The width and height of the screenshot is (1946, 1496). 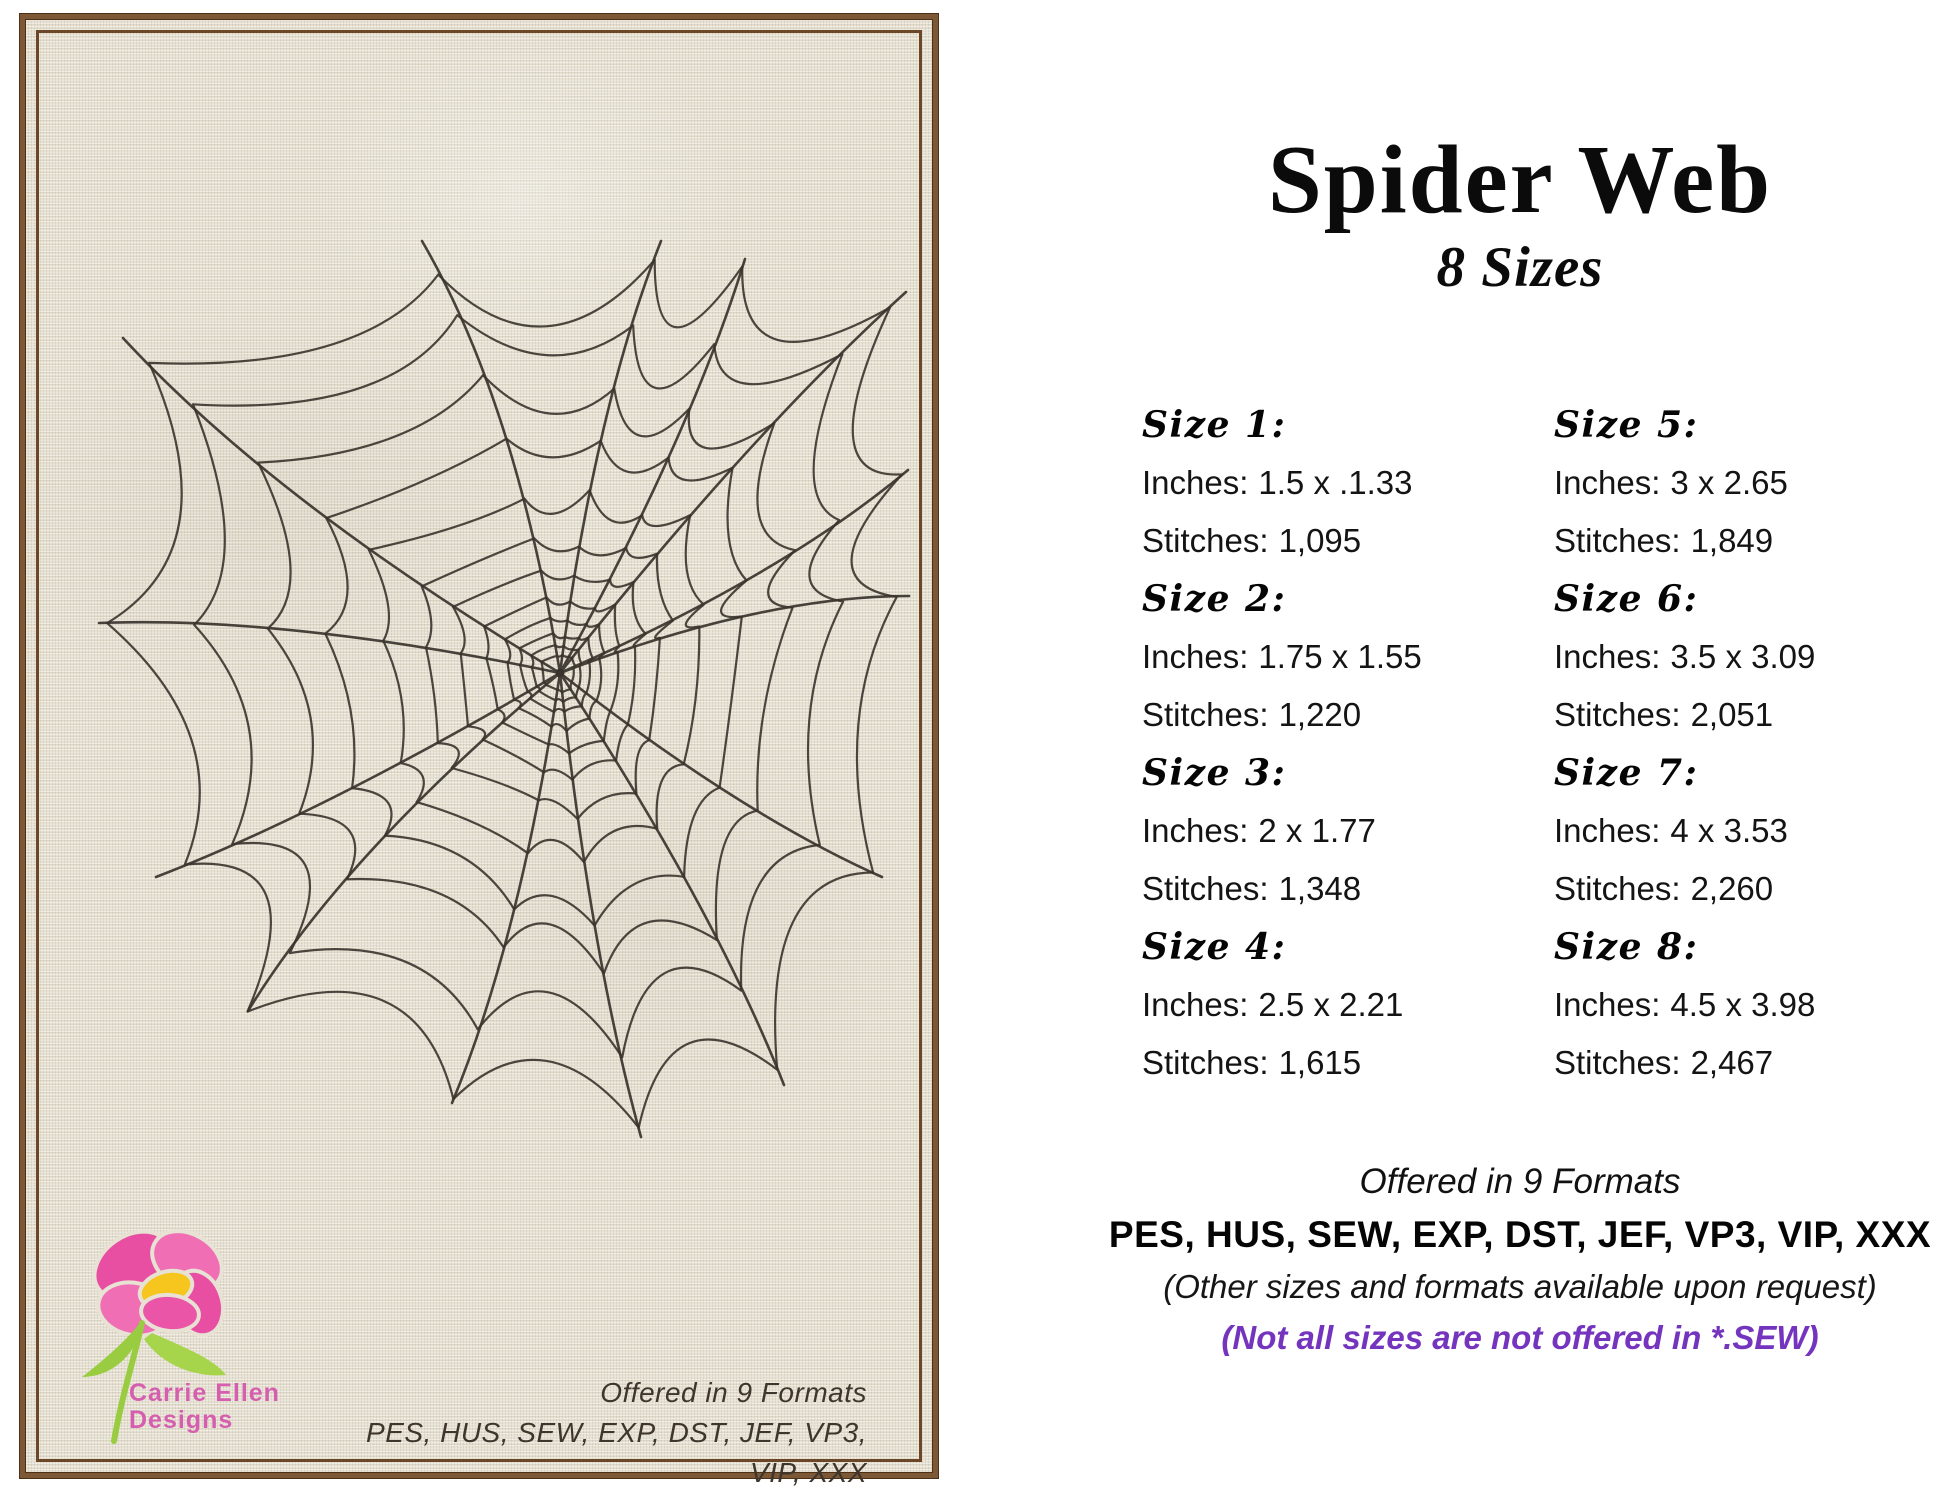 What do you see at coordinates (1214, 773) in the screenshot?
I see `size-heading: Size 3:` at bounding box center [1214, 773].